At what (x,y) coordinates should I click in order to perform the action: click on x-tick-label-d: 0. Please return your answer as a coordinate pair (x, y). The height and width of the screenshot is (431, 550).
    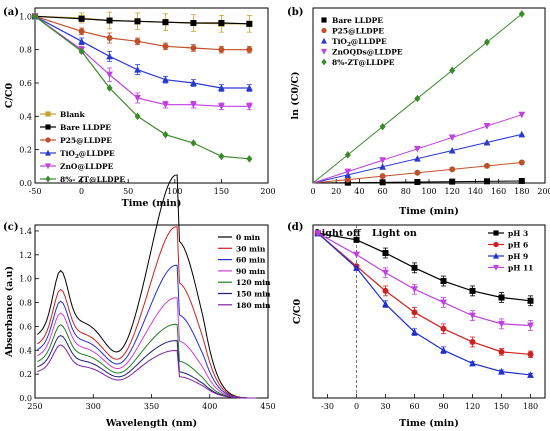
    Looking at the image, I should click on (356, 406).